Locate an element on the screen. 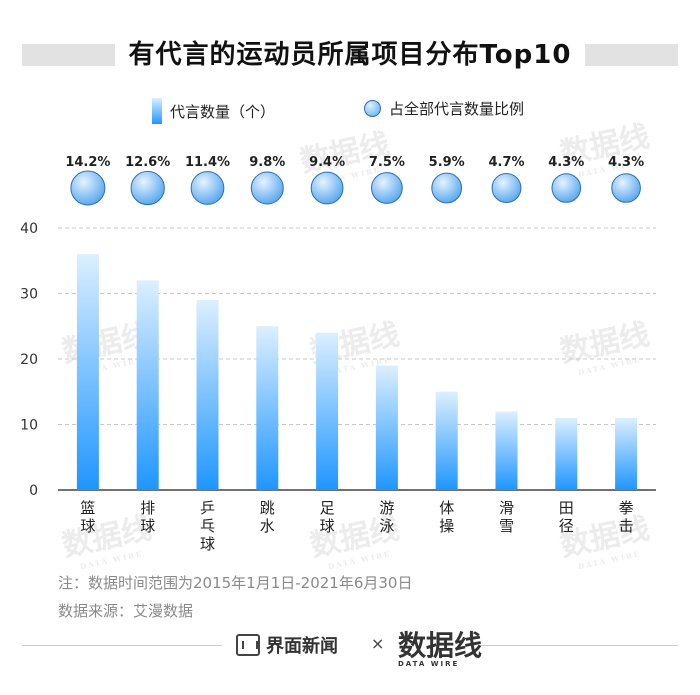 The height and width of the screenshot is (695, 700). footer: 界面新闻 × 数据线 DATA WIRE is located at coordinates (350, 648).